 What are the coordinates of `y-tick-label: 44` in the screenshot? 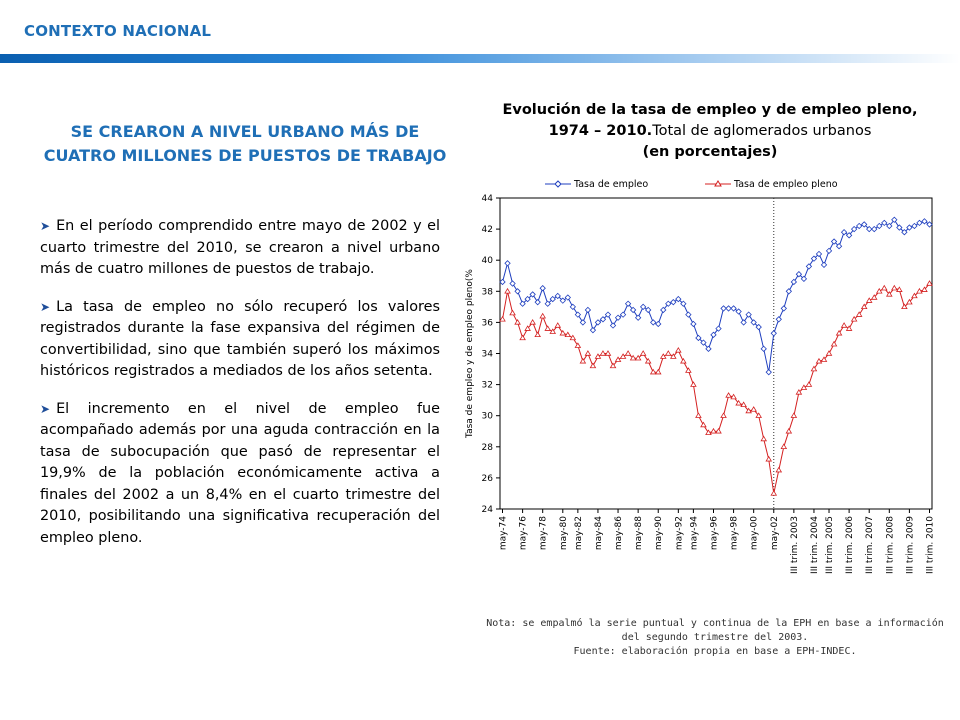 It's located at (488, 199).